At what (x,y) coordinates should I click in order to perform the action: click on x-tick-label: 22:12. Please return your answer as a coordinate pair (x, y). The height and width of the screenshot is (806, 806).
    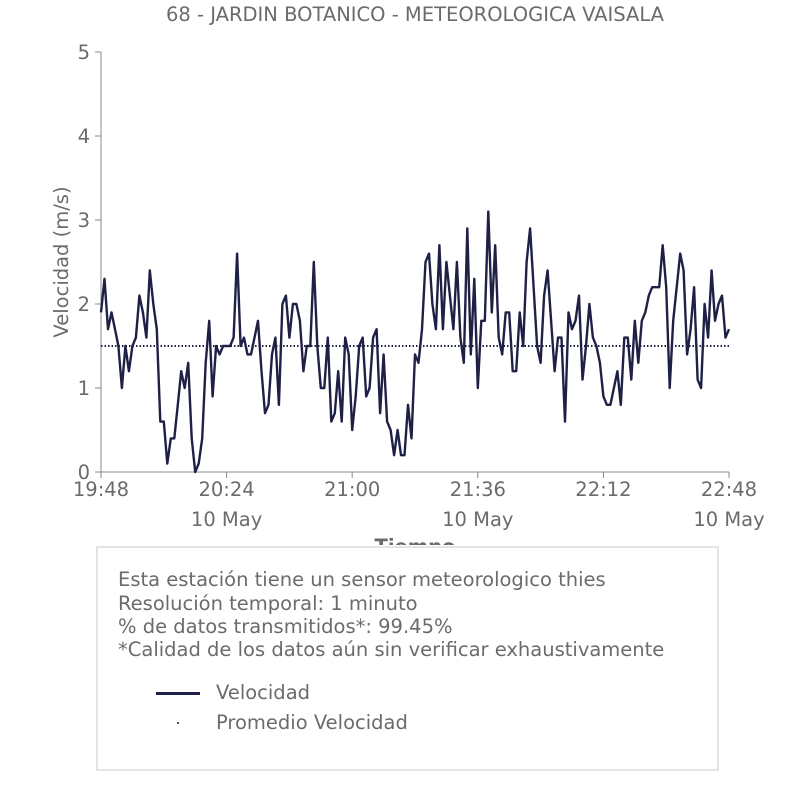
    Looking at the image, I should click on (603, 489).